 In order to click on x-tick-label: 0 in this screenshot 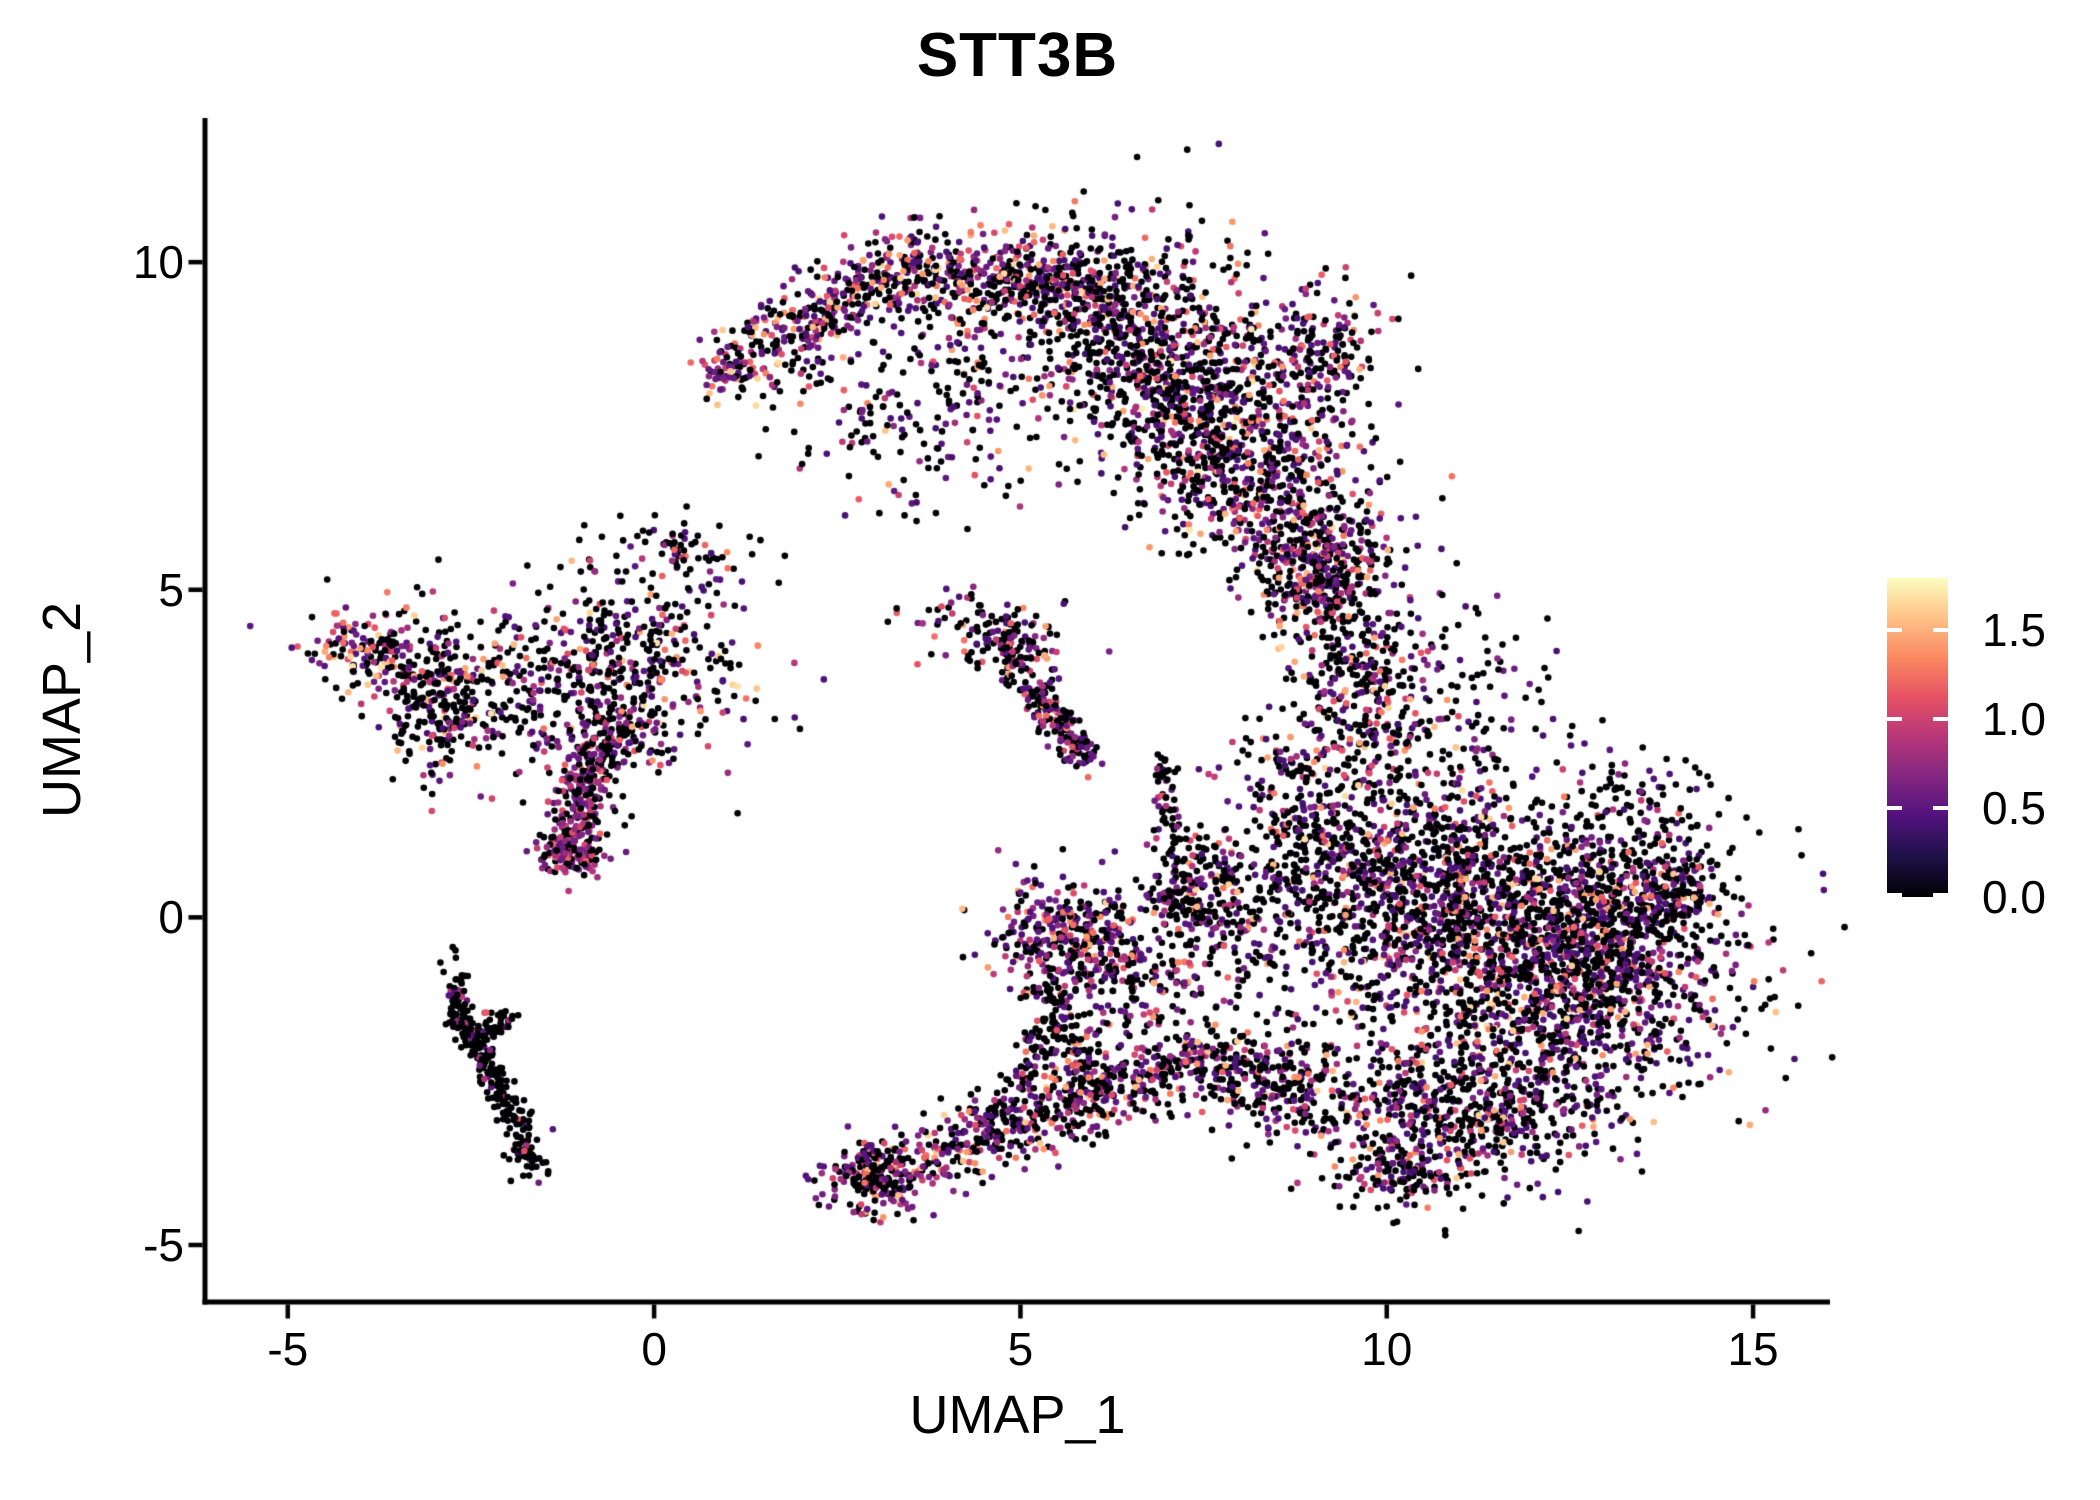, I will do `click(654, 1349)`.